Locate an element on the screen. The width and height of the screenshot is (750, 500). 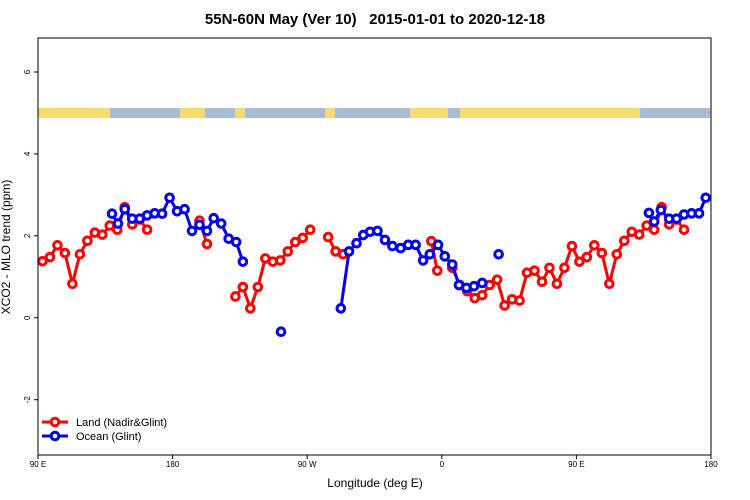
map-strip is located at coordinates (374, 113).